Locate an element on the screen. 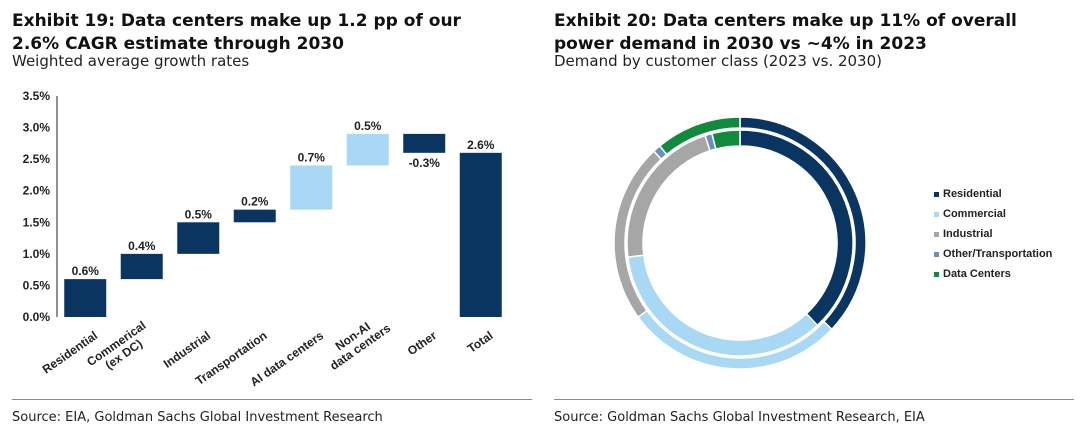  y-tick-label: 0.0% is located at coordinates (37, 317).